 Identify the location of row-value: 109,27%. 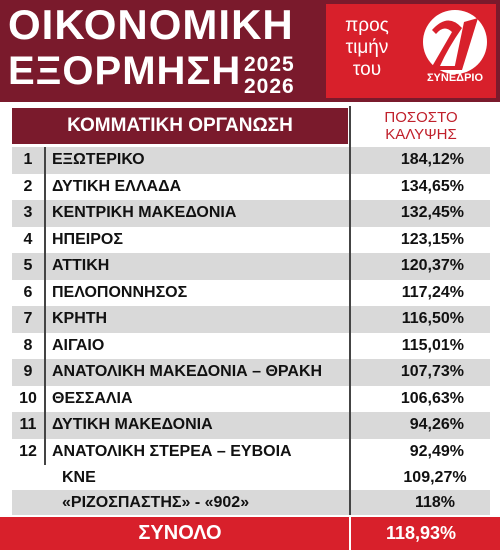
(435, 477).